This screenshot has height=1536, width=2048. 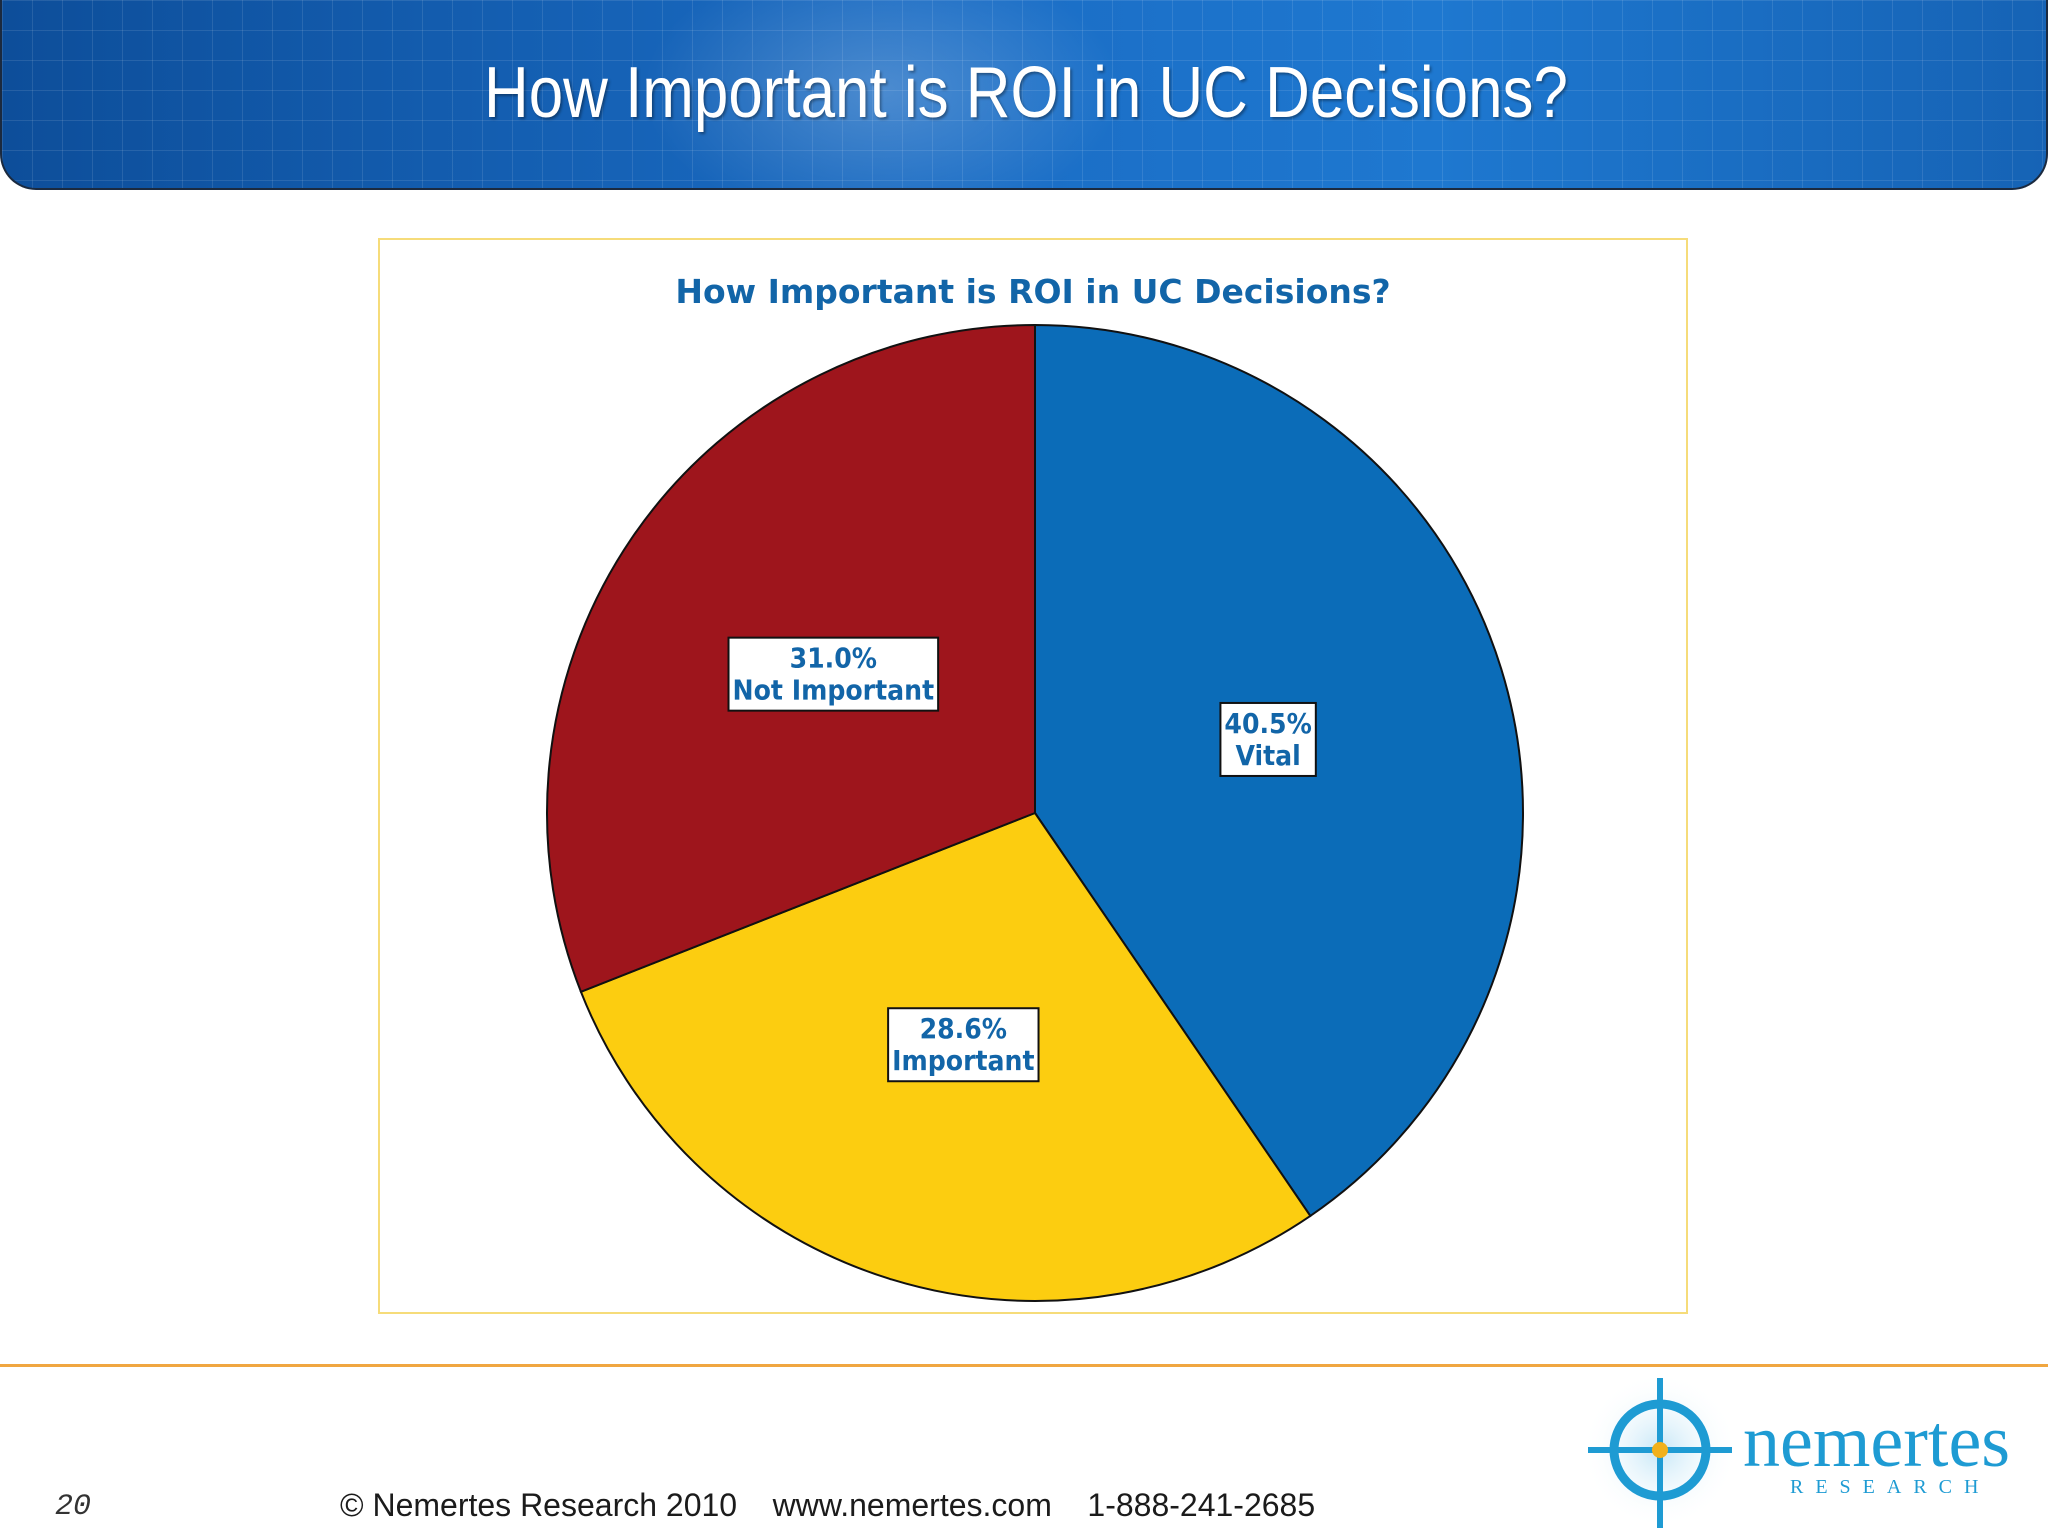 What do you see at coordinates (963, 1028) in the screenshot?
I see `pie-value-label: 28.6%` at bounding box center [963, 1028].